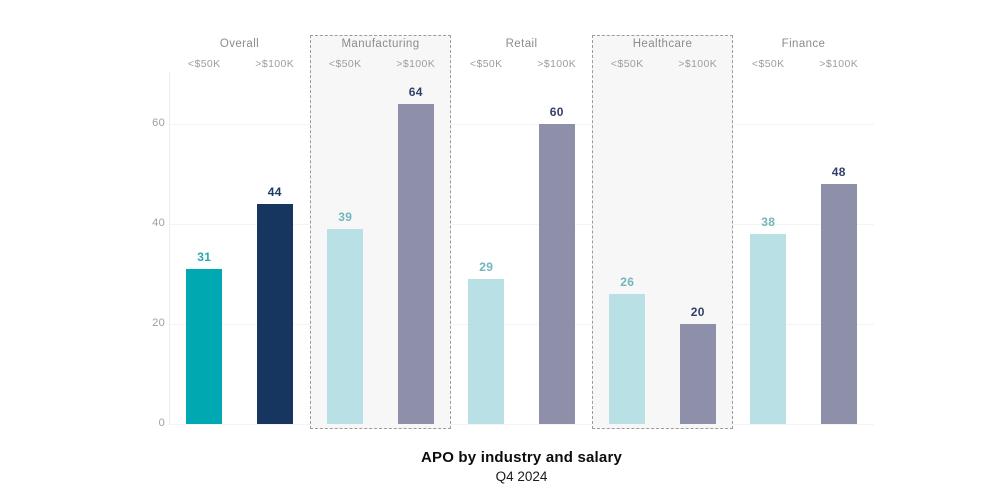 The width and height of the screenshot is (1000, 500). I want to click on bar-manufacturing-under50k, so click(345, 326).